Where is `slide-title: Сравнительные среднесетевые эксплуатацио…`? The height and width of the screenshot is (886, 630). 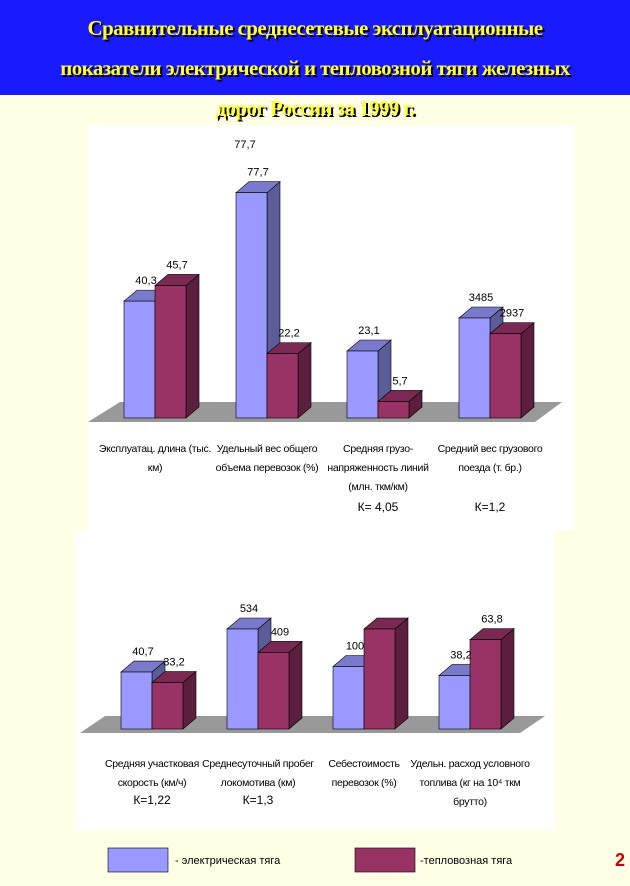 slide-title: Сравнительные среднесетевые эксплуатацио… is located at coordinates (315, 68).